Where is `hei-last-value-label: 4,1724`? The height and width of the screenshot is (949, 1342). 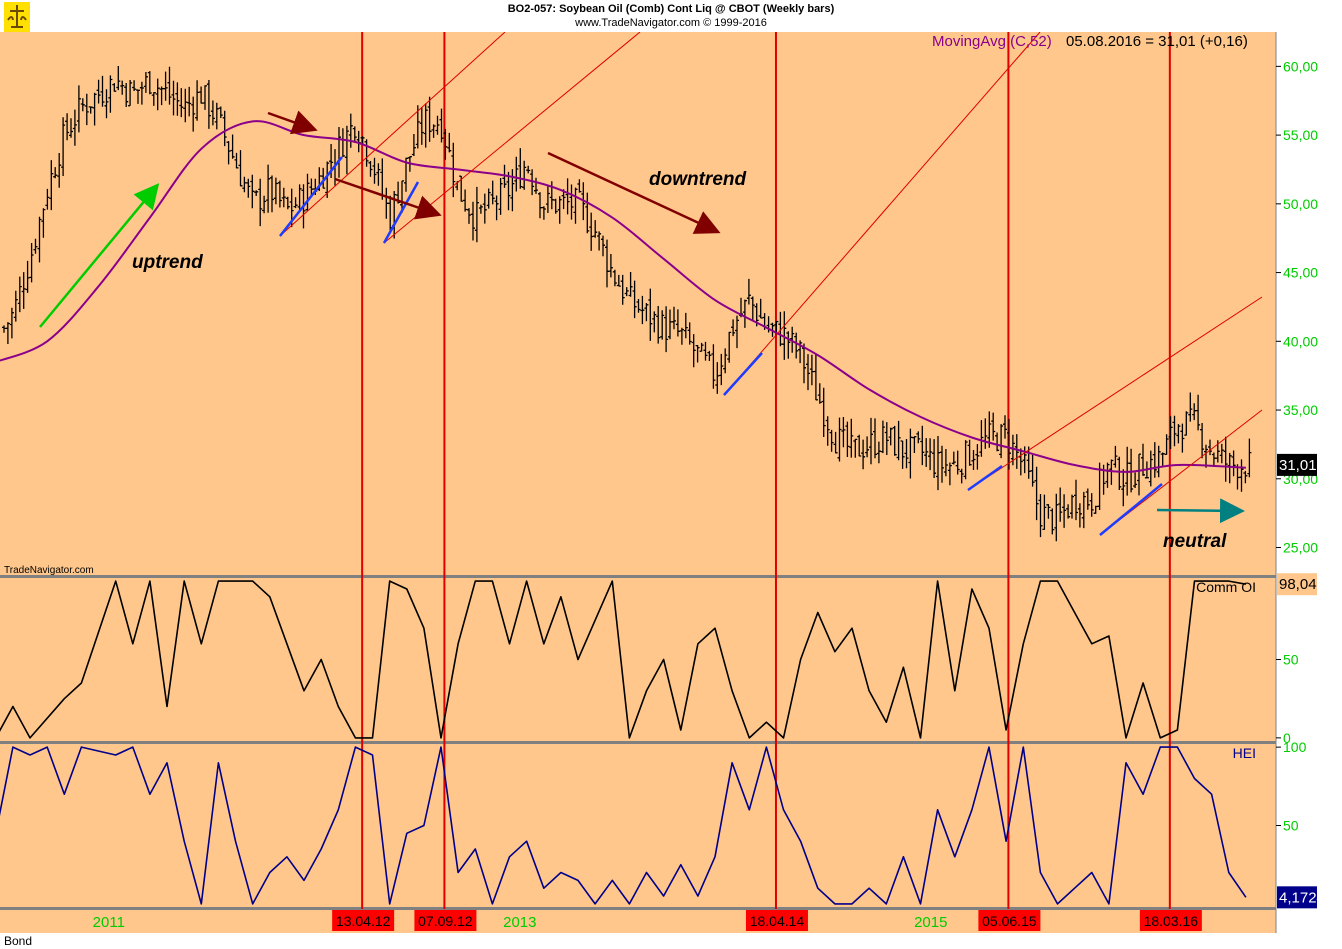 hei-last-value-label: 4,1724 is located at coordinates (1302, 897).